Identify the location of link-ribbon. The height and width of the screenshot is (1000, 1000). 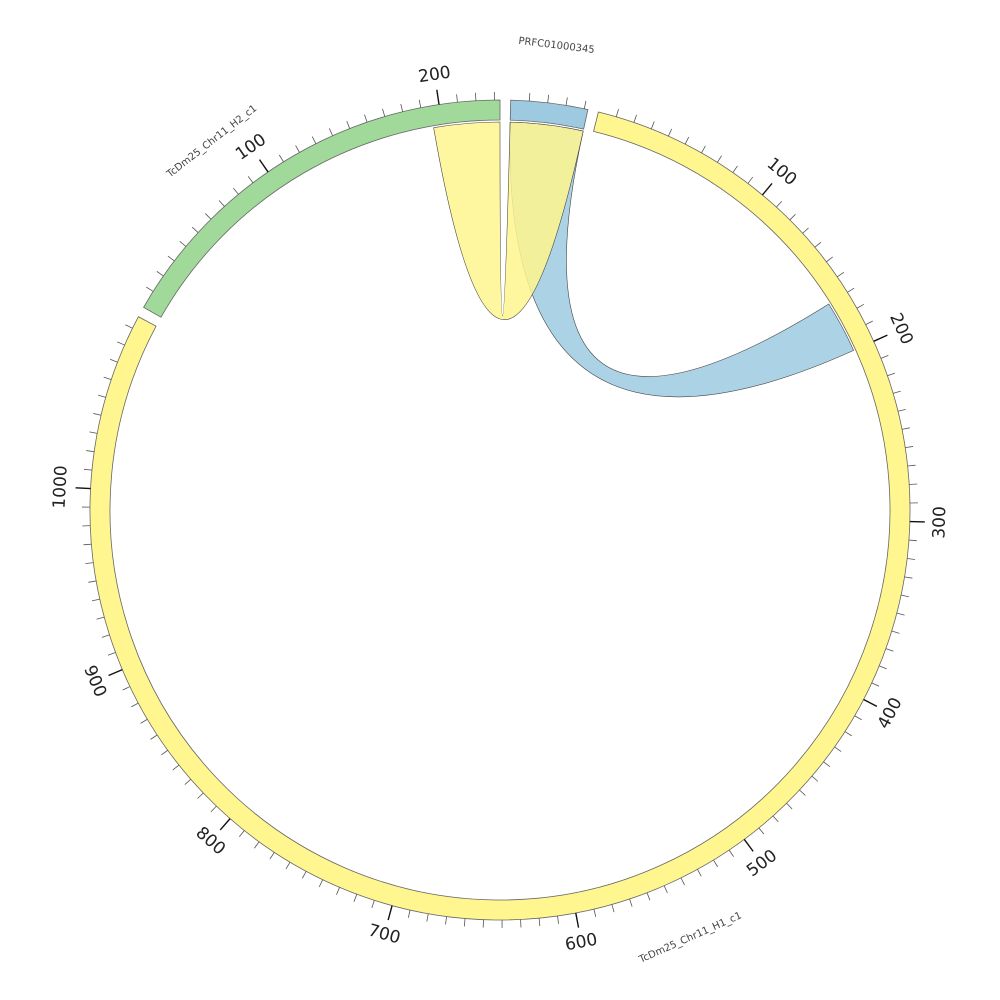
(508, 220).